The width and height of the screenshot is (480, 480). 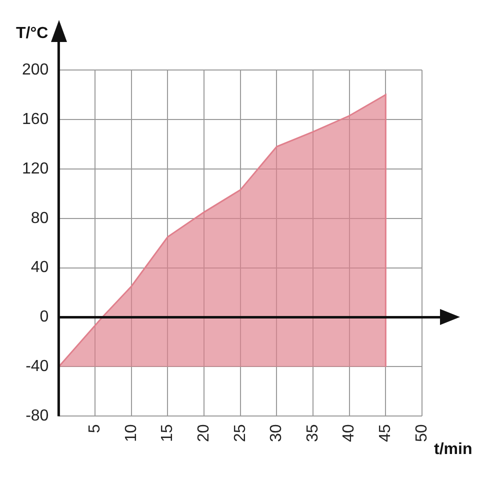 What do you see at coordinates (421, 433) in the screenshot?
I see `x-tick-label: 50` at bounding box center [421, 433].